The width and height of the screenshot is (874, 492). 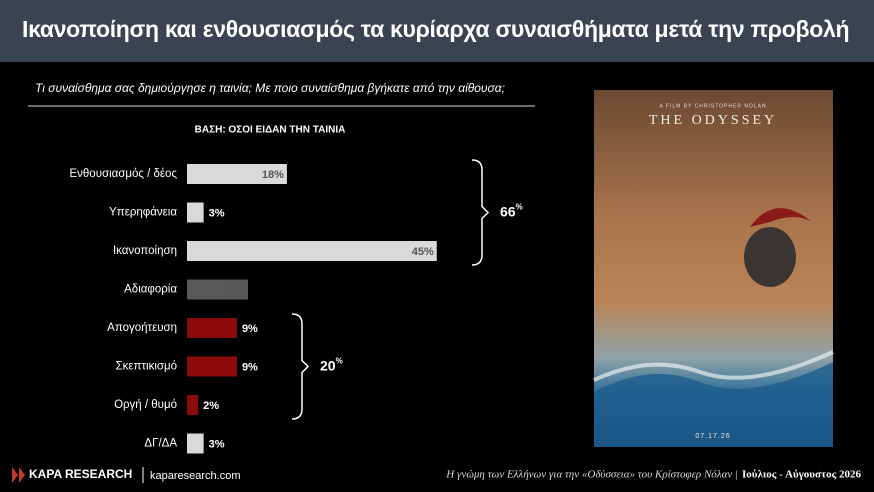 I want to click on value-label: 11%, so click(x=235, y=290).